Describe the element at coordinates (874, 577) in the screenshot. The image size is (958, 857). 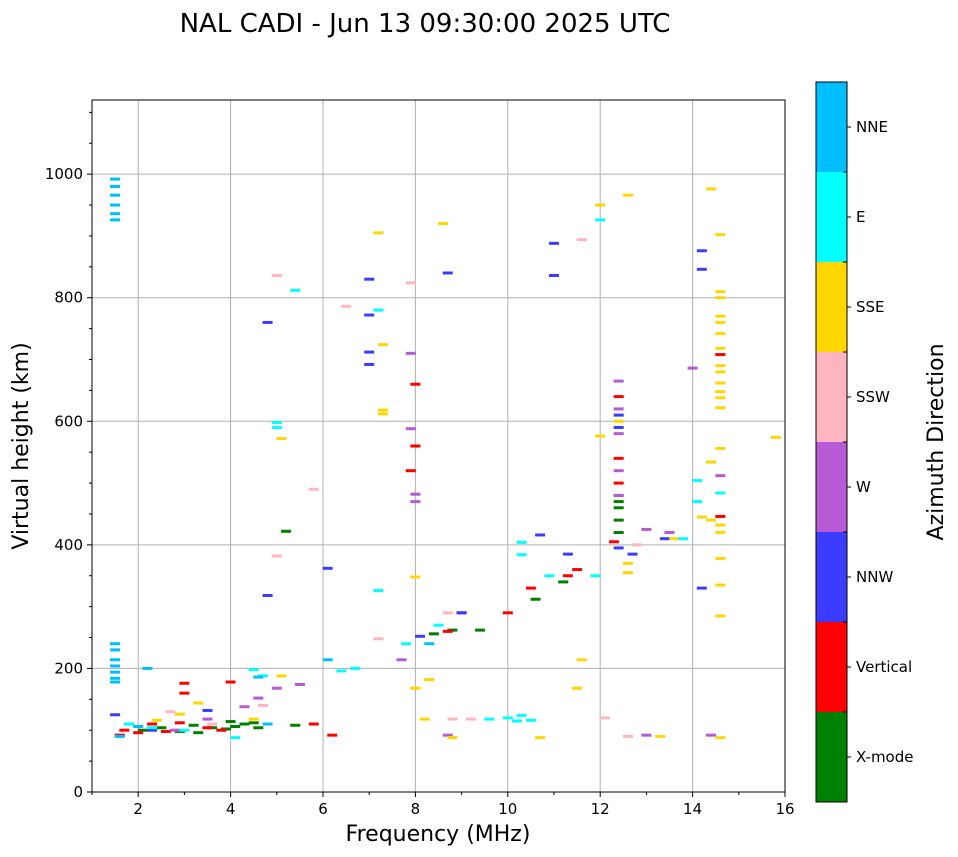
I see `colorbar-label: NNW` at that location.